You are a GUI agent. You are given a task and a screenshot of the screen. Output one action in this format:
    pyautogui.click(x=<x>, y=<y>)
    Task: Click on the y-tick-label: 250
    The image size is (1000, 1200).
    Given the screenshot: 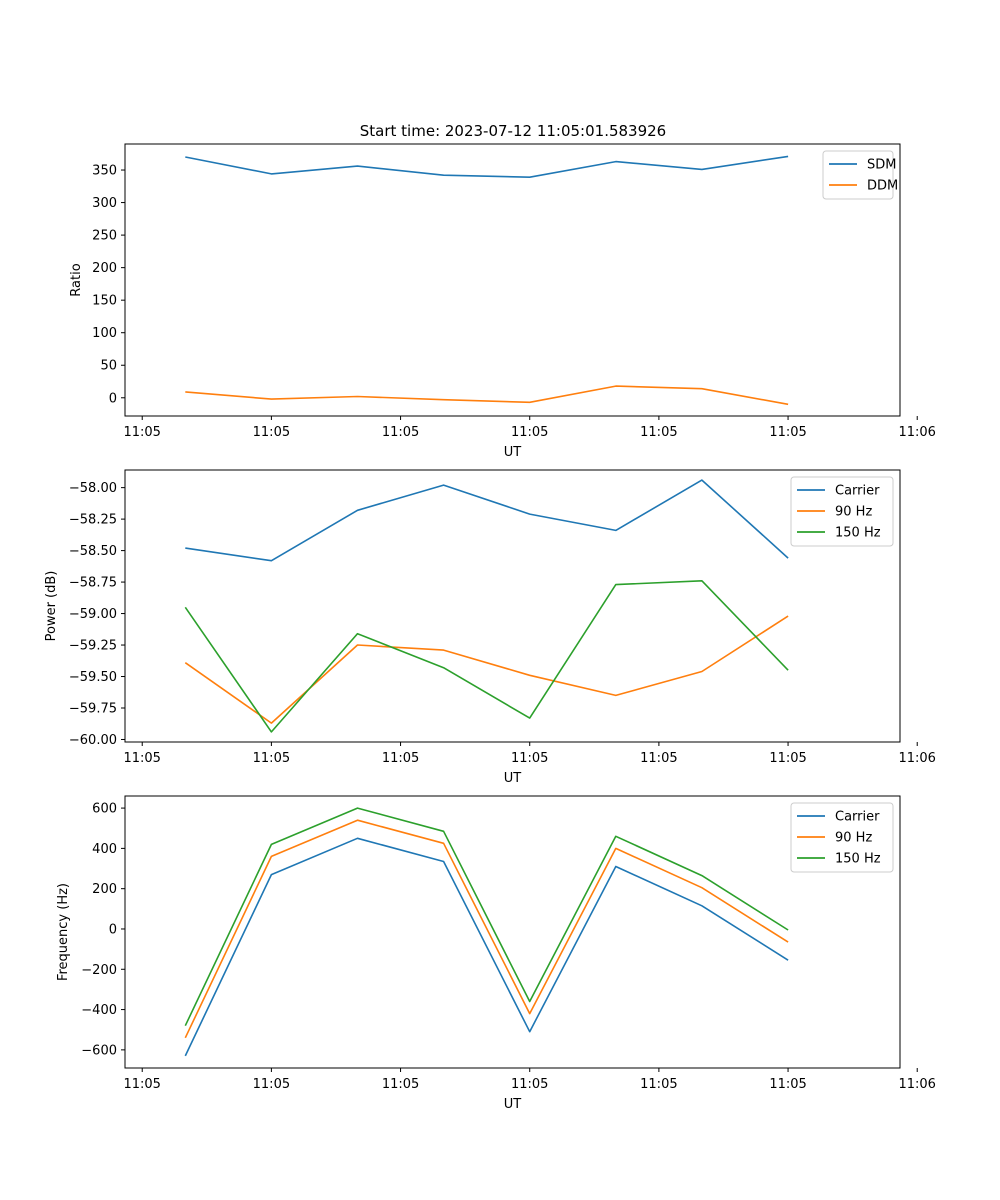 What is the action you would take?
    pyautogui.click(x=104, y=236)
    